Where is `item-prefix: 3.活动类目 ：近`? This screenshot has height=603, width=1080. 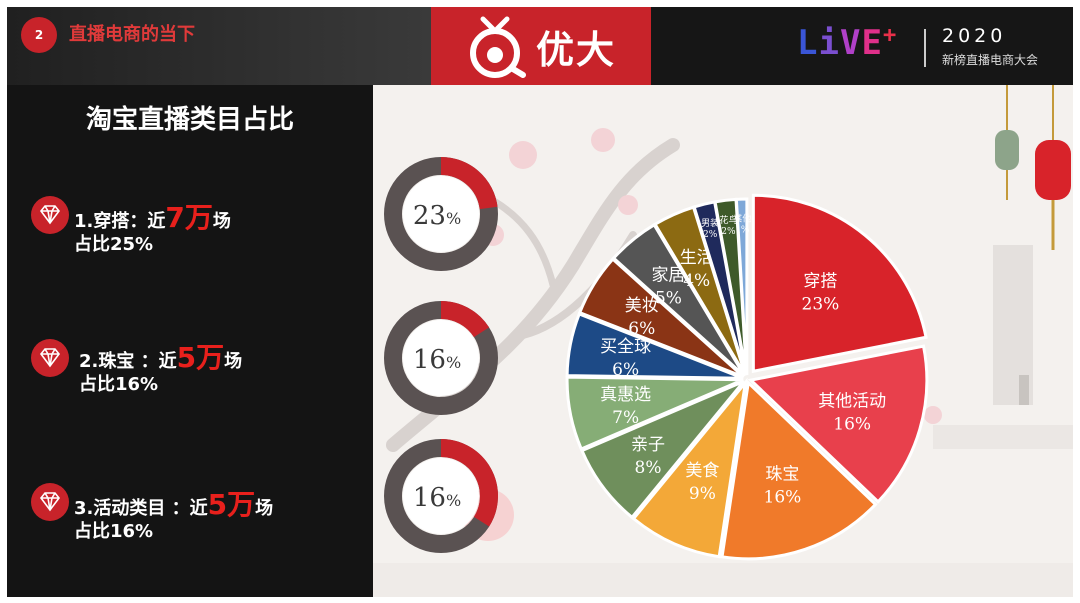
item-prefix: 3.活动类目 ：近 is located at coordinates (141, 508).